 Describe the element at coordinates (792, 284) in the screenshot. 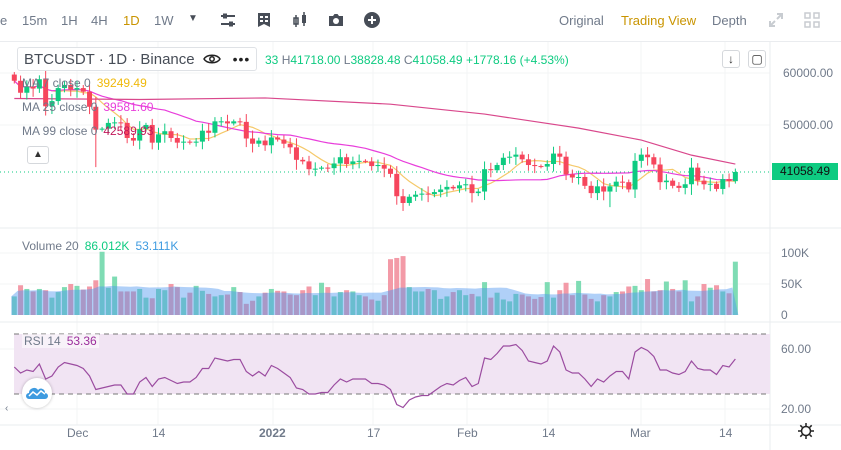

I see `volume-tick: 50K` at that location.